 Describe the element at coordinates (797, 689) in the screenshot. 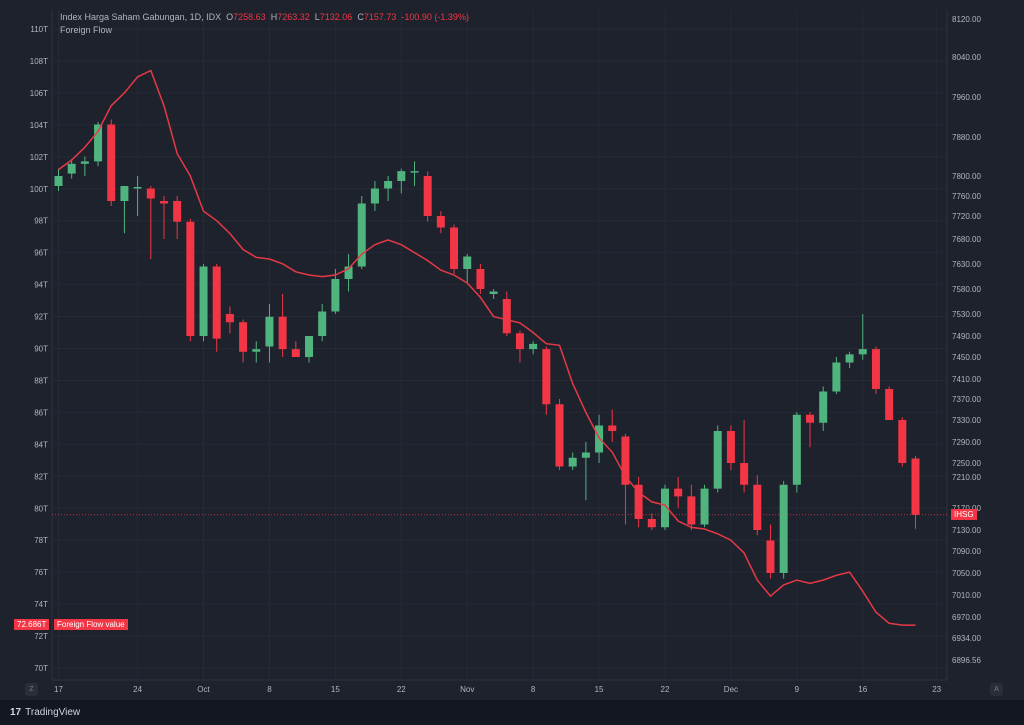

I see `x-tick-label: 9` at that location.